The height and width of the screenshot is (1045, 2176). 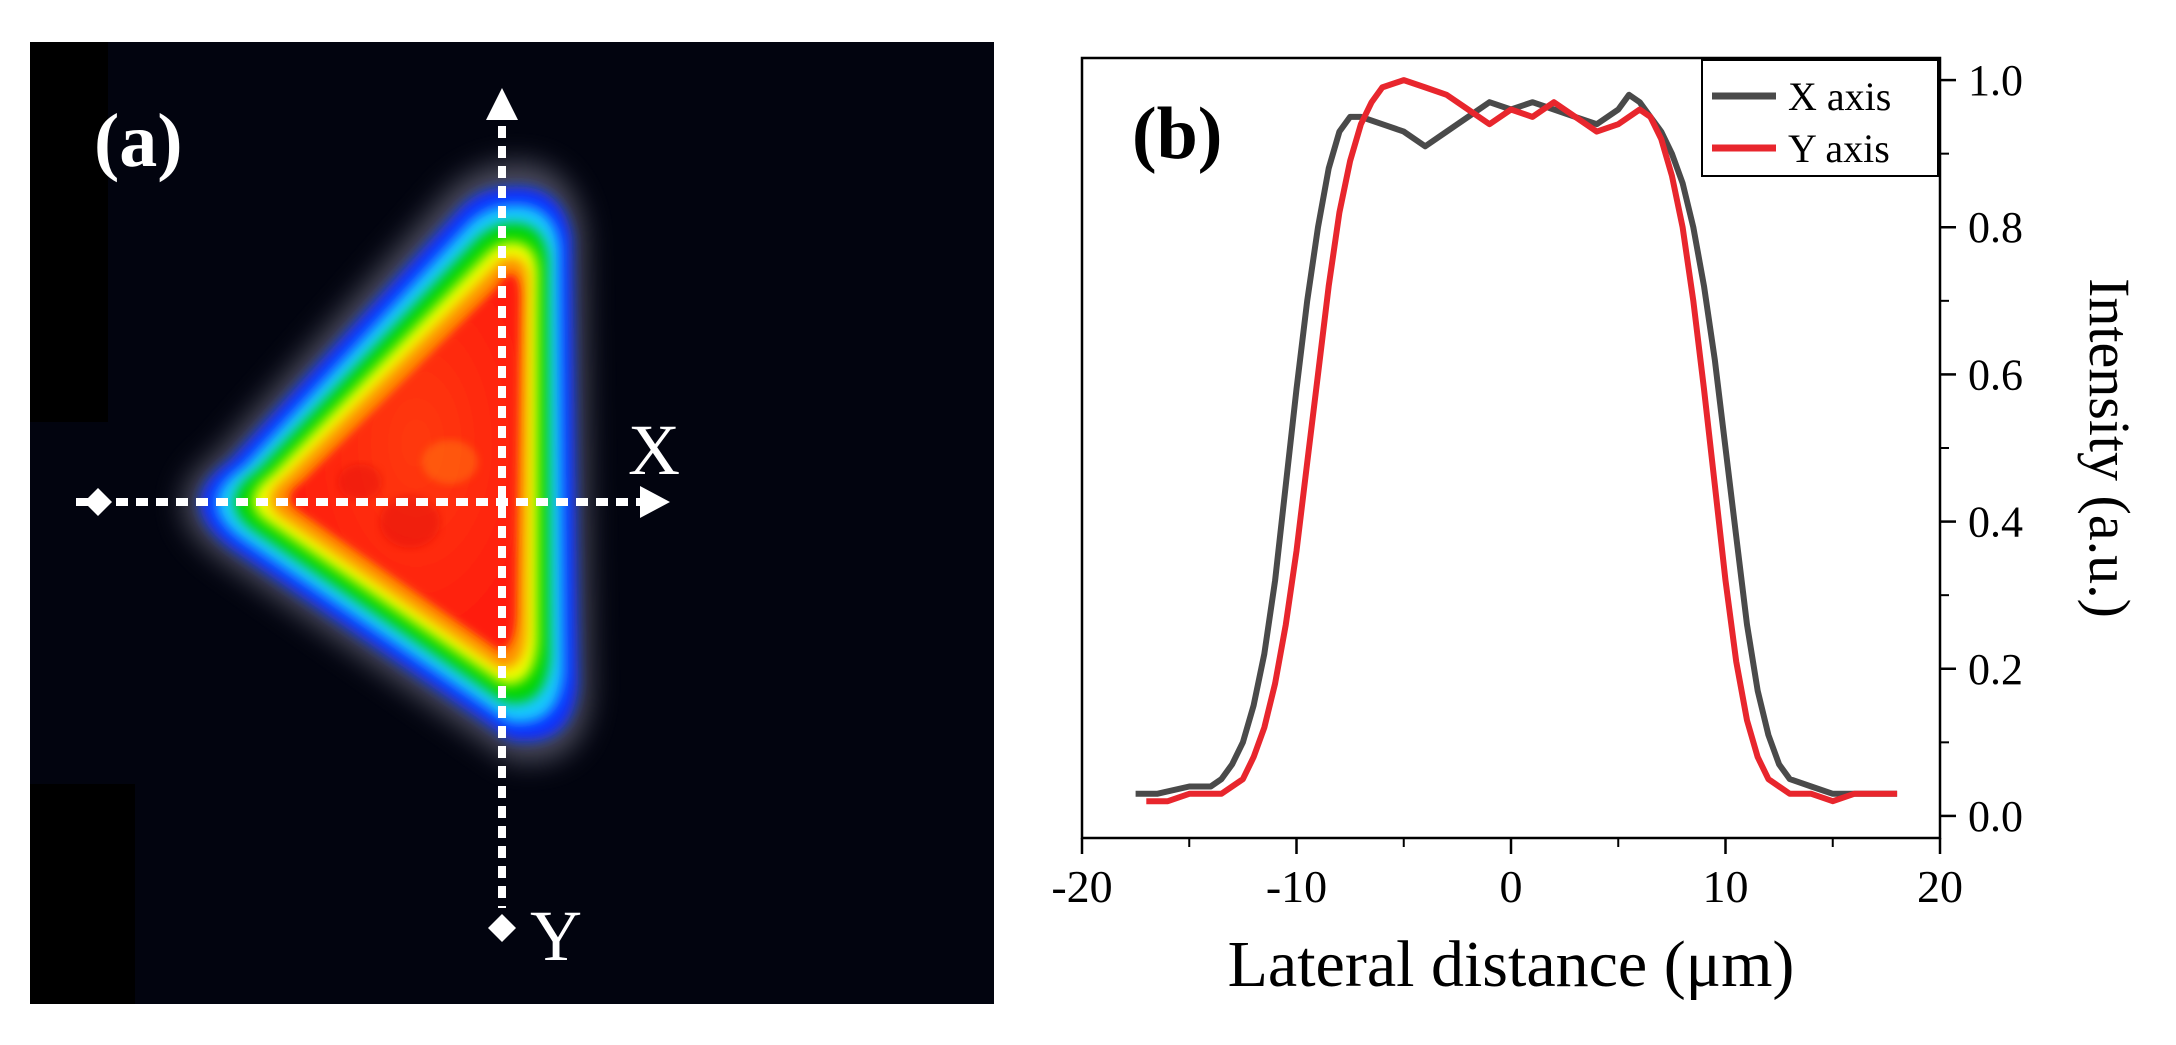 What do you see at coordinates (69, 232) in the screenshot?
I see `map-dark-edge-top` at bounding box center [69, 232].